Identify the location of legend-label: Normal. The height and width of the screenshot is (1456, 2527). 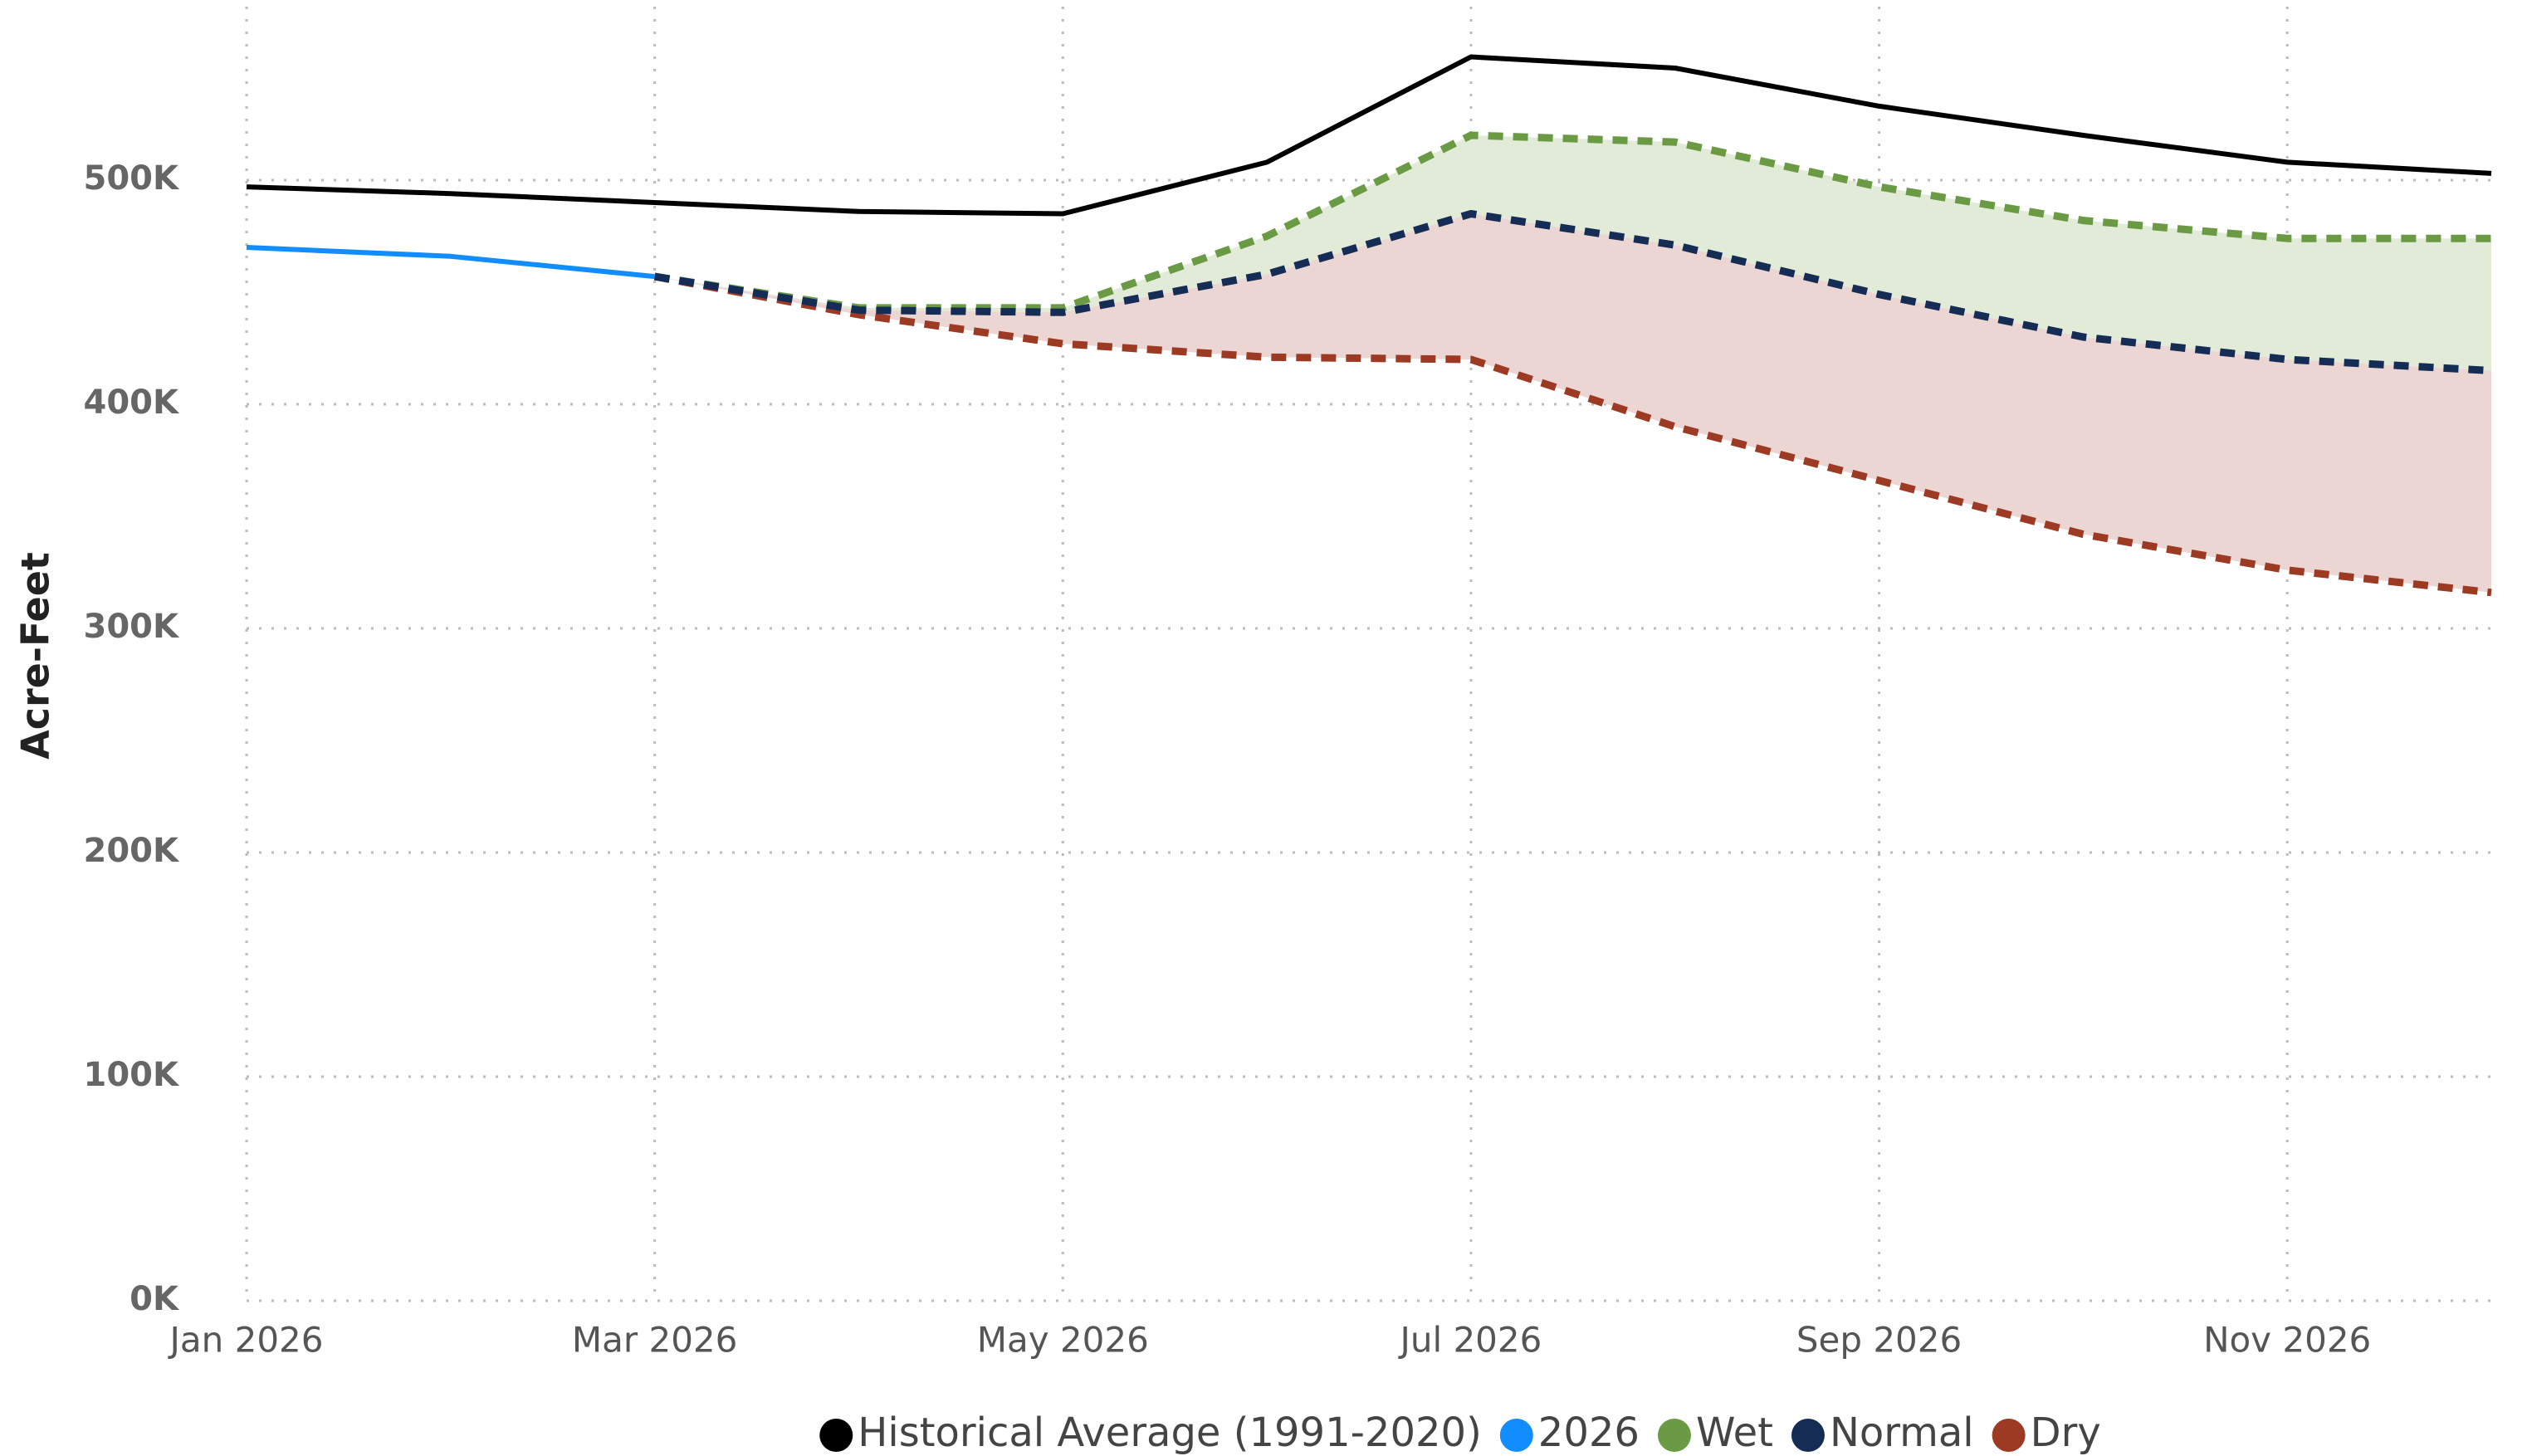
(1902, 1433).